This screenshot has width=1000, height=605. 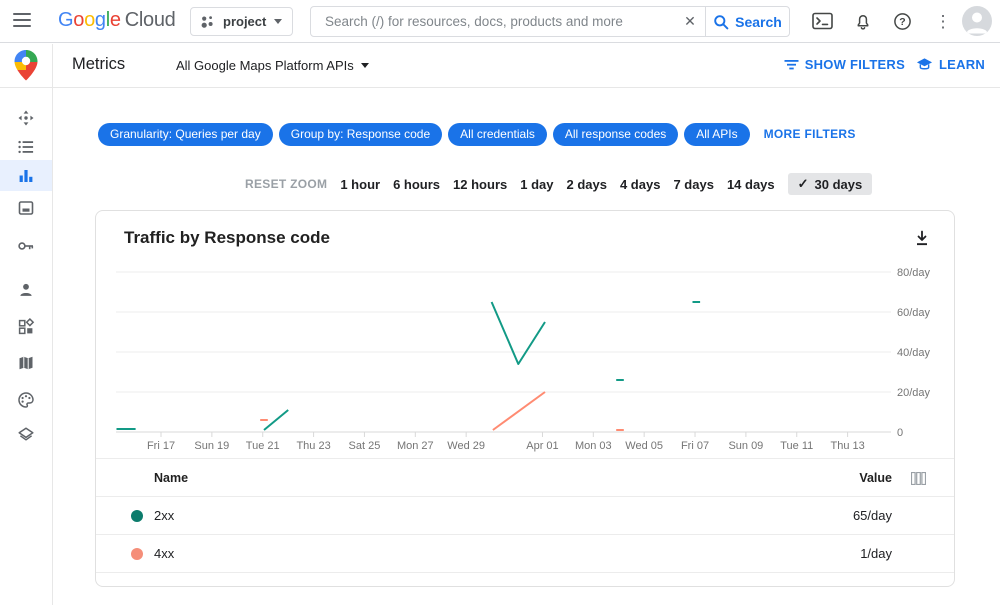 What do you see at coordinates (313, 446) in the screenshot?
I see `x-axis-label: Thu 23` at bounding box center [313, 446].